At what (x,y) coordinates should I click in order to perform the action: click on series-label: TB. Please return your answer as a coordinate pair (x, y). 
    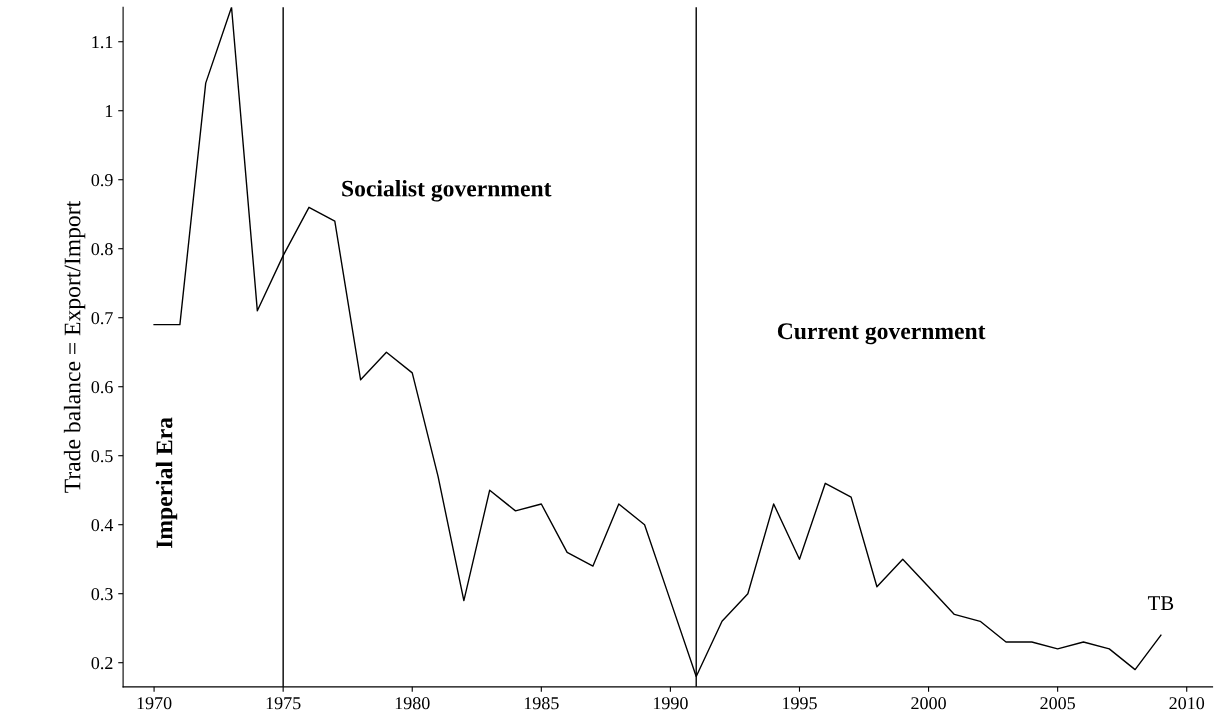
    Looking at the image, I should click on (1160, 603).